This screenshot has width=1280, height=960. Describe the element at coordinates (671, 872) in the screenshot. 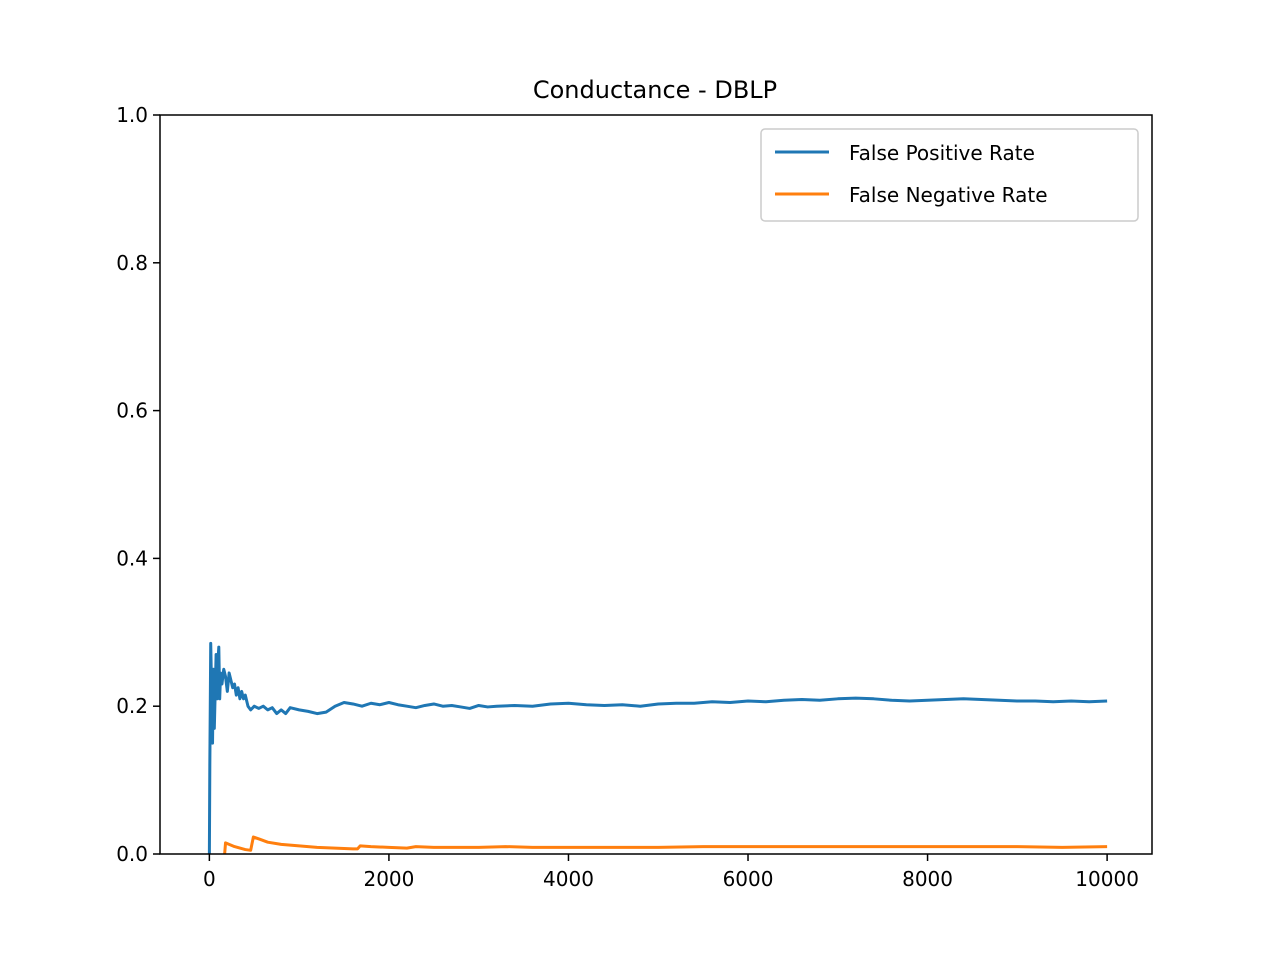

I see `x-axis: 0 2000 4000 6000 8000 10000` at that location.